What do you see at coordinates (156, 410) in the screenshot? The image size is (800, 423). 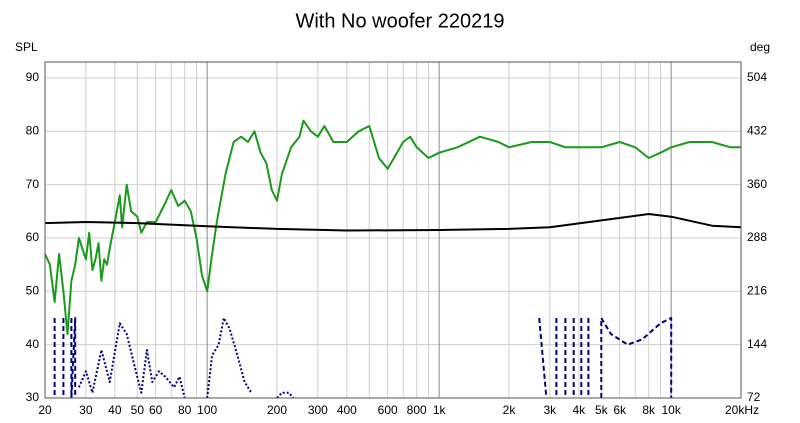 I see `x-tick-label: 60` at bounding box center [156, 410].